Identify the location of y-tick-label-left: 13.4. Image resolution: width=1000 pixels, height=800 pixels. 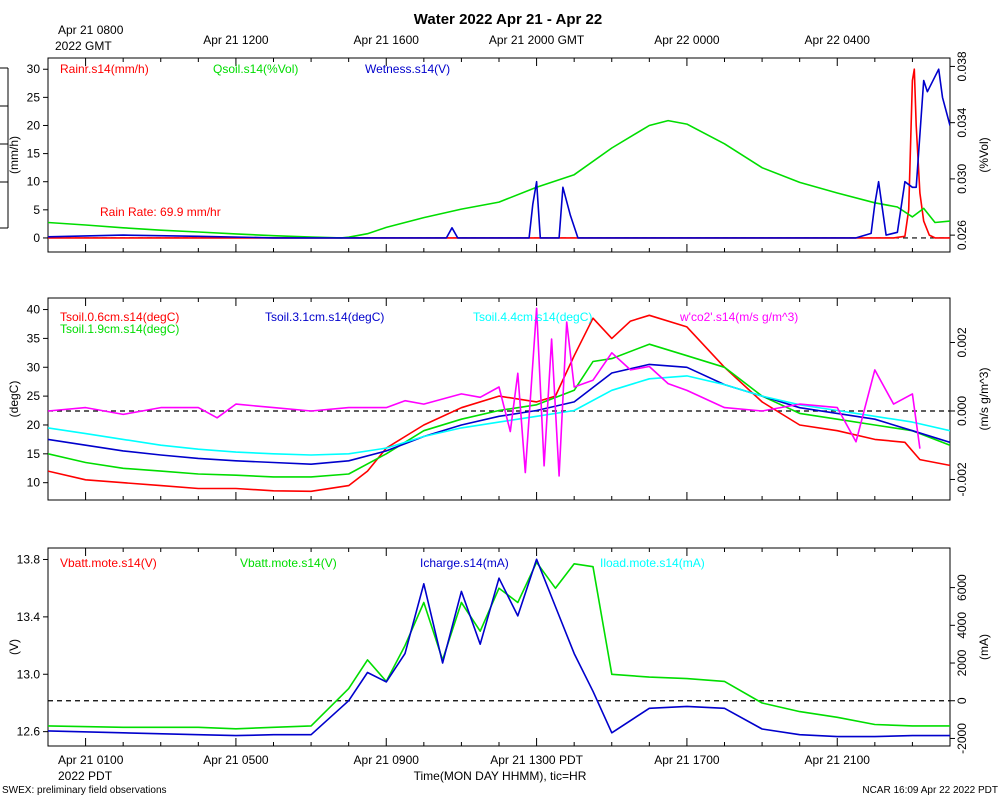
(29, 617).